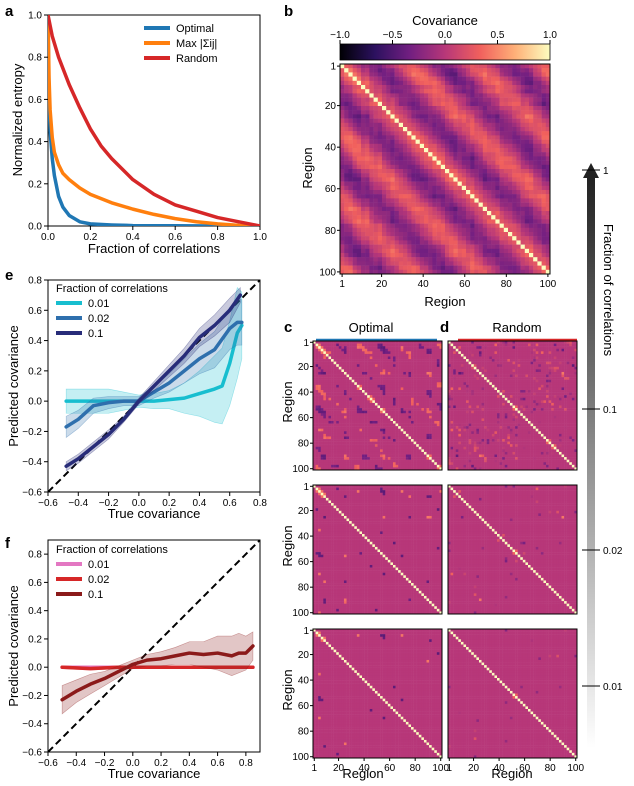 Image resolution: width=634 pixels, height=786 pixels. I want to click on panel-label-d: d, so click(444, 327).